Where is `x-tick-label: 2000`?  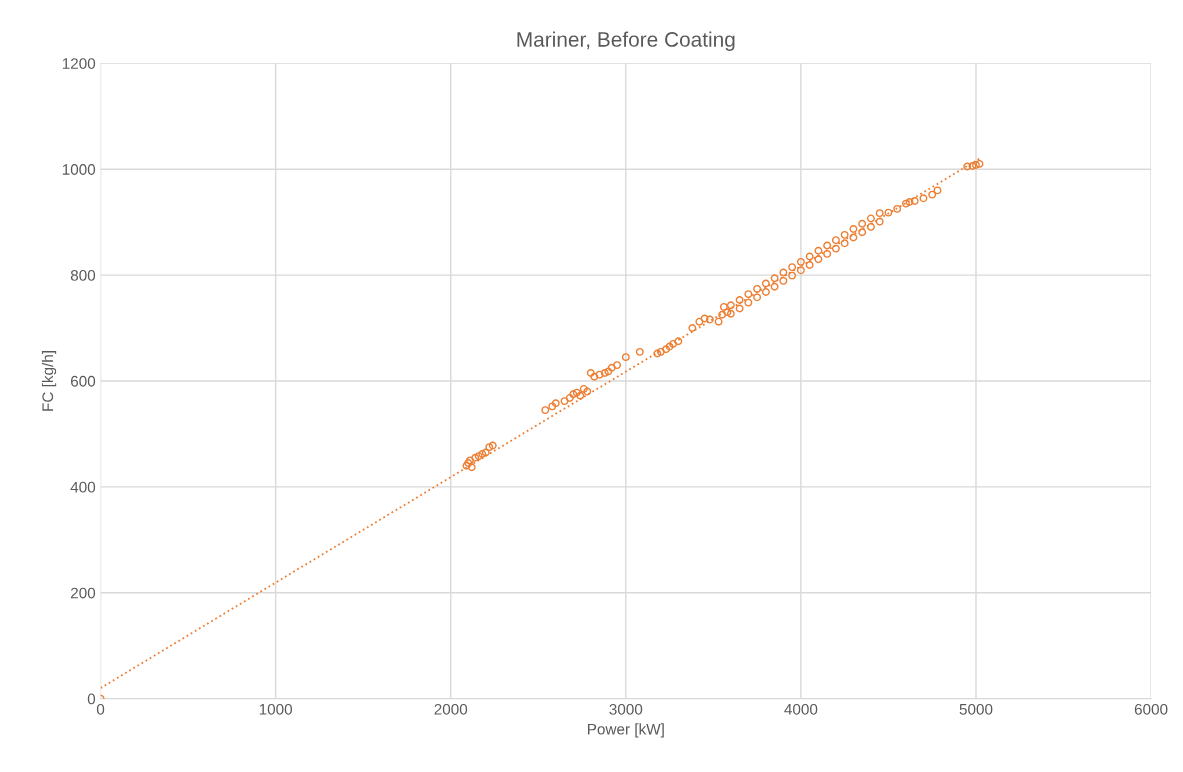 x-tick-label: 2000 is located at coordinates (451, 709).